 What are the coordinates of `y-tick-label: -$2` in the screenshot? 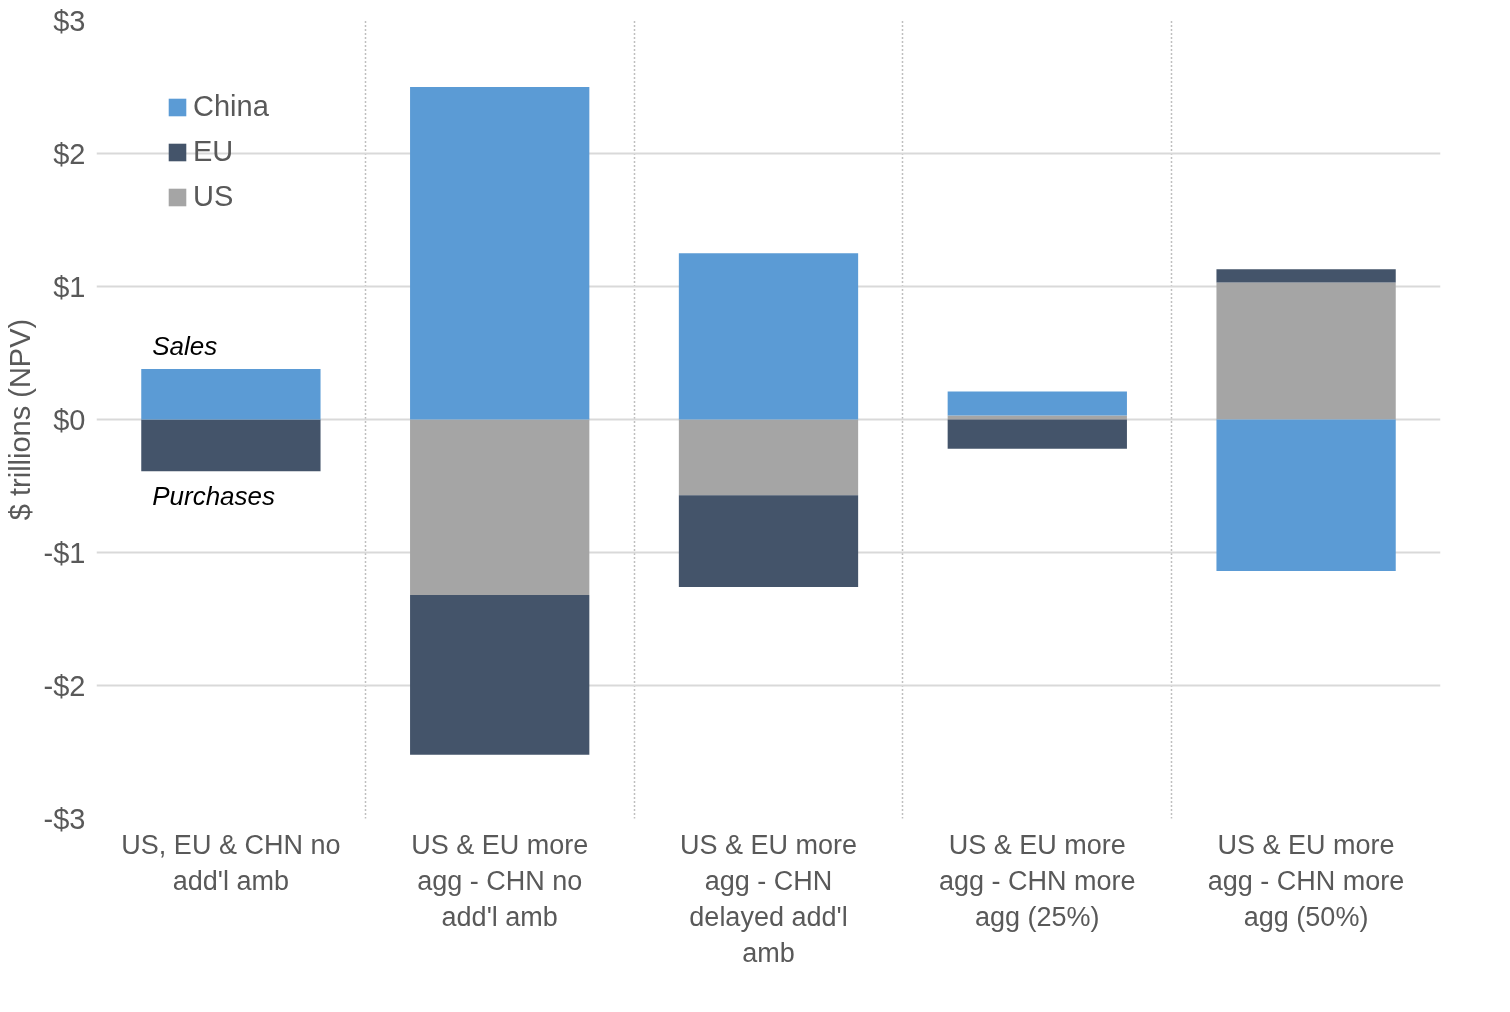 It's located at (64, 685).